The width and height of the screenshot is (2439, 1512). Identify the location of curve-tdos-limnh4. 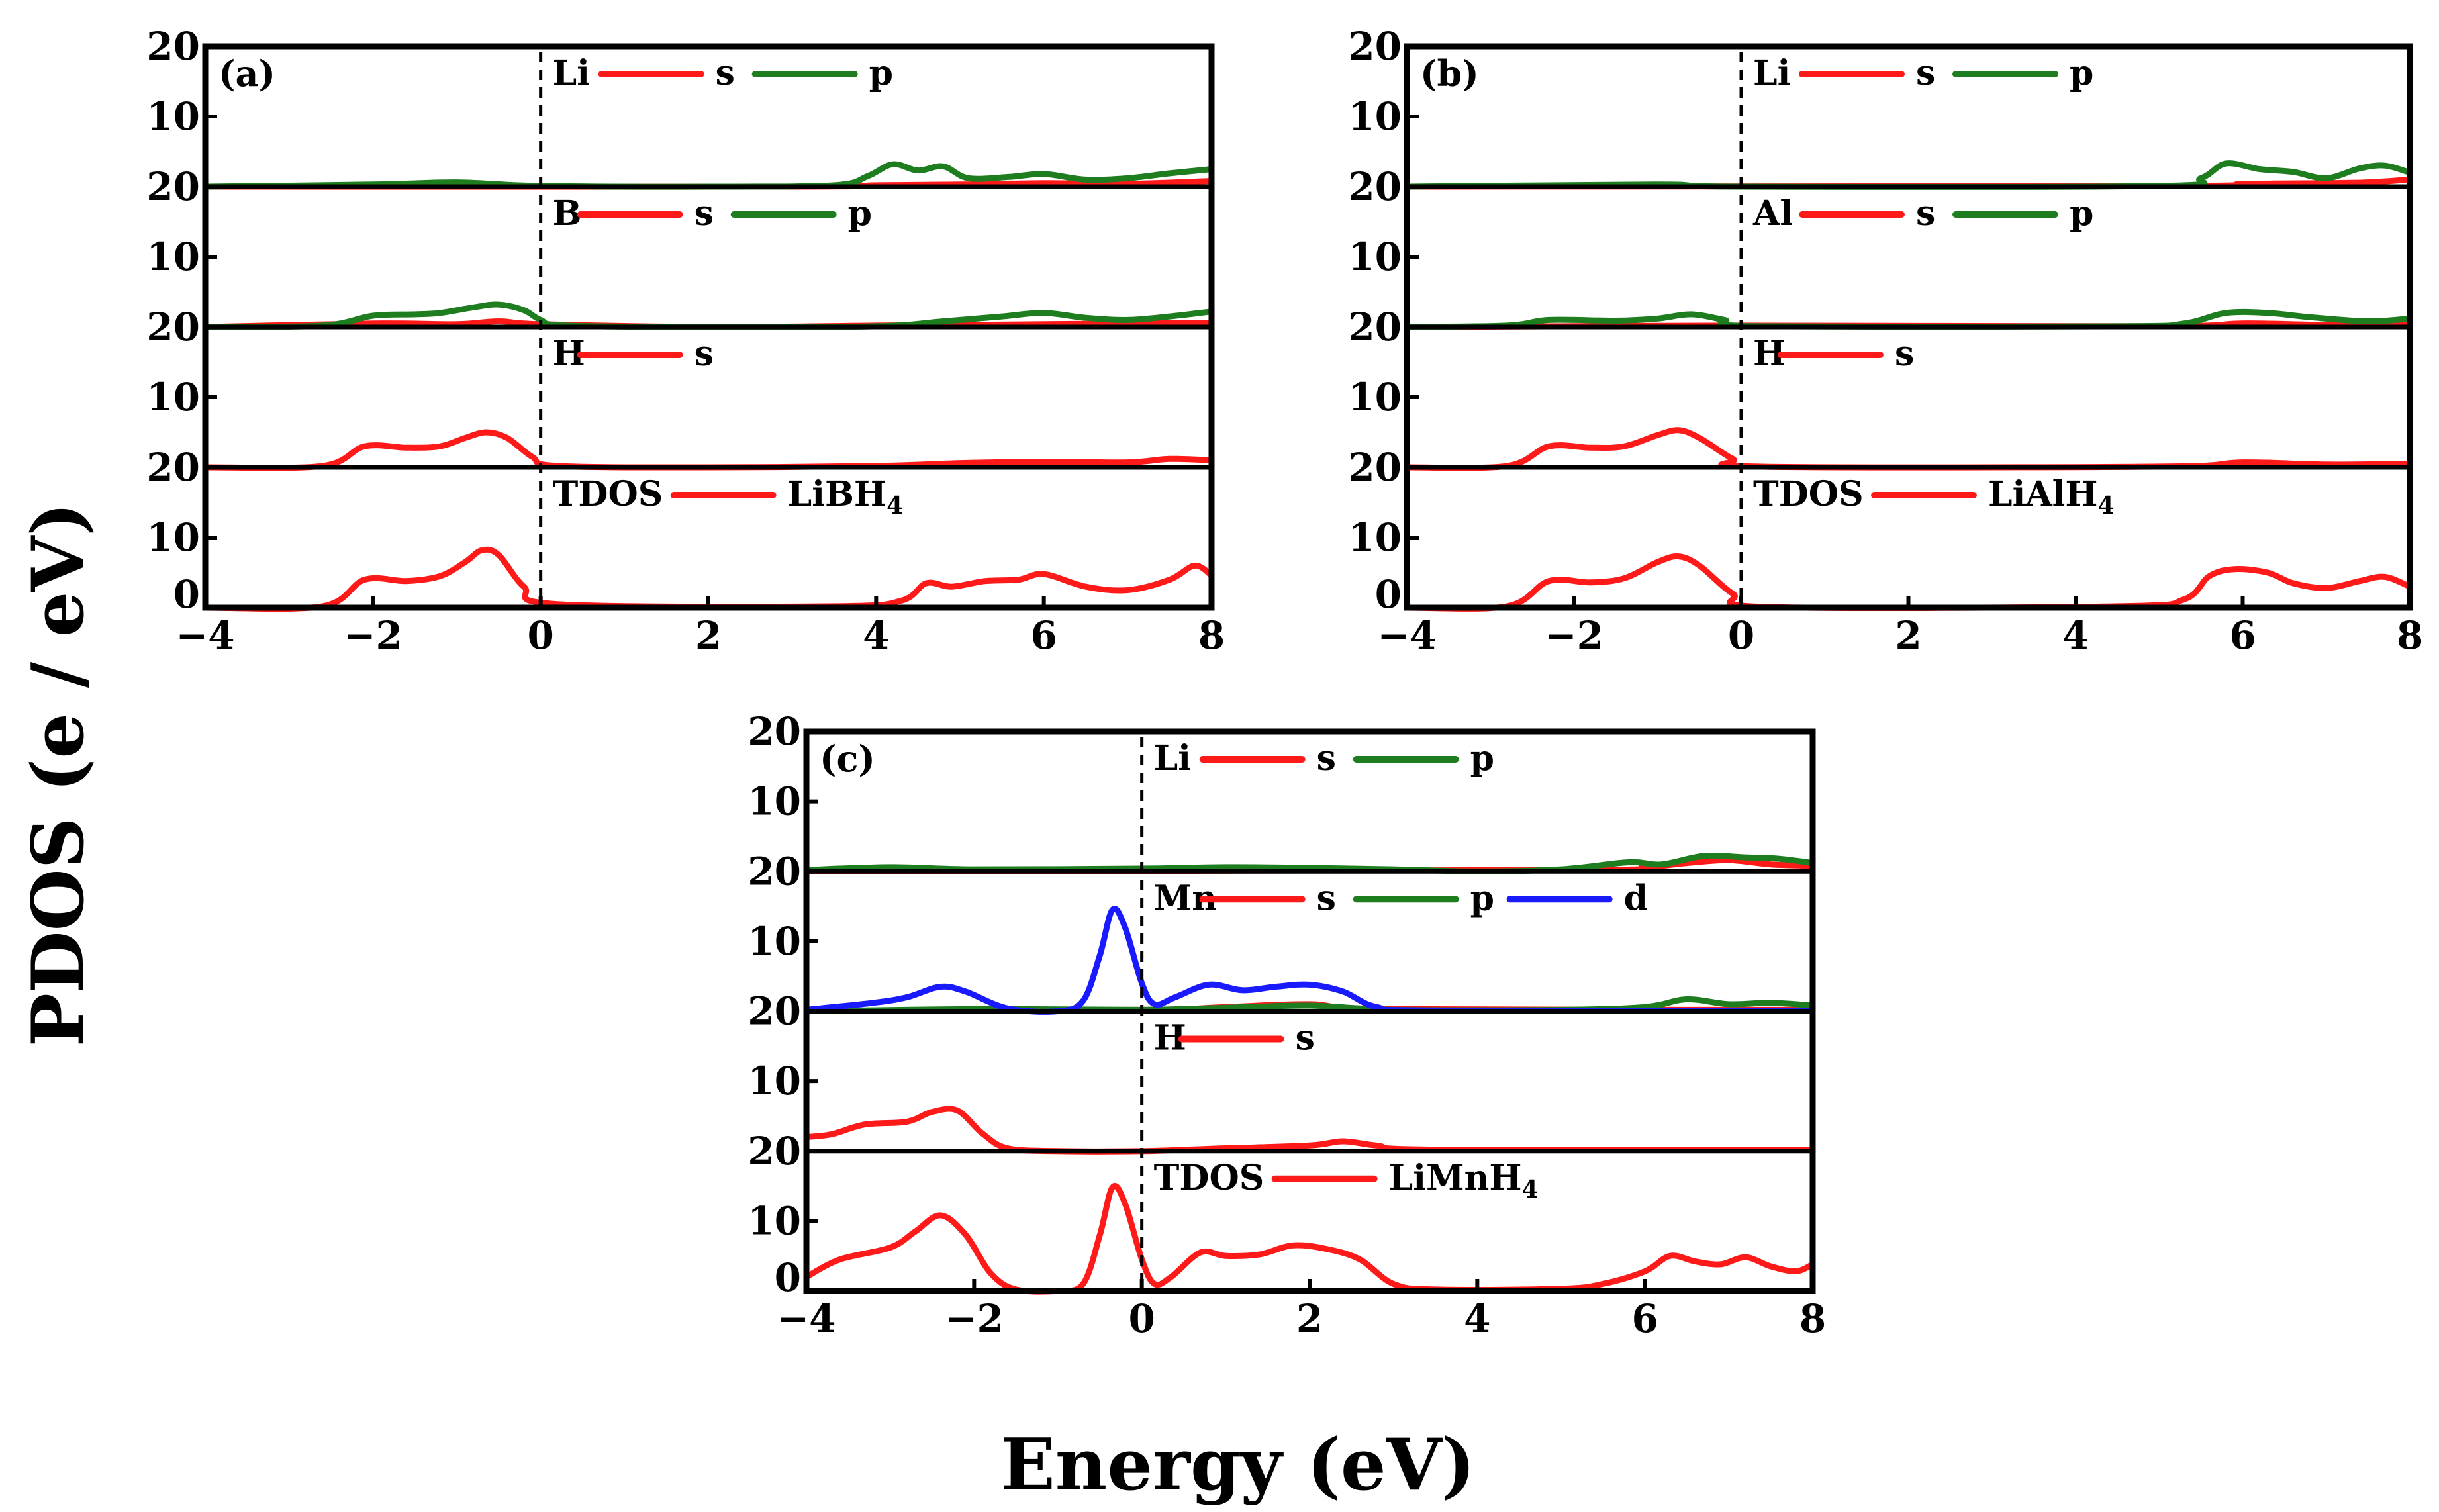
(1309, 1239).